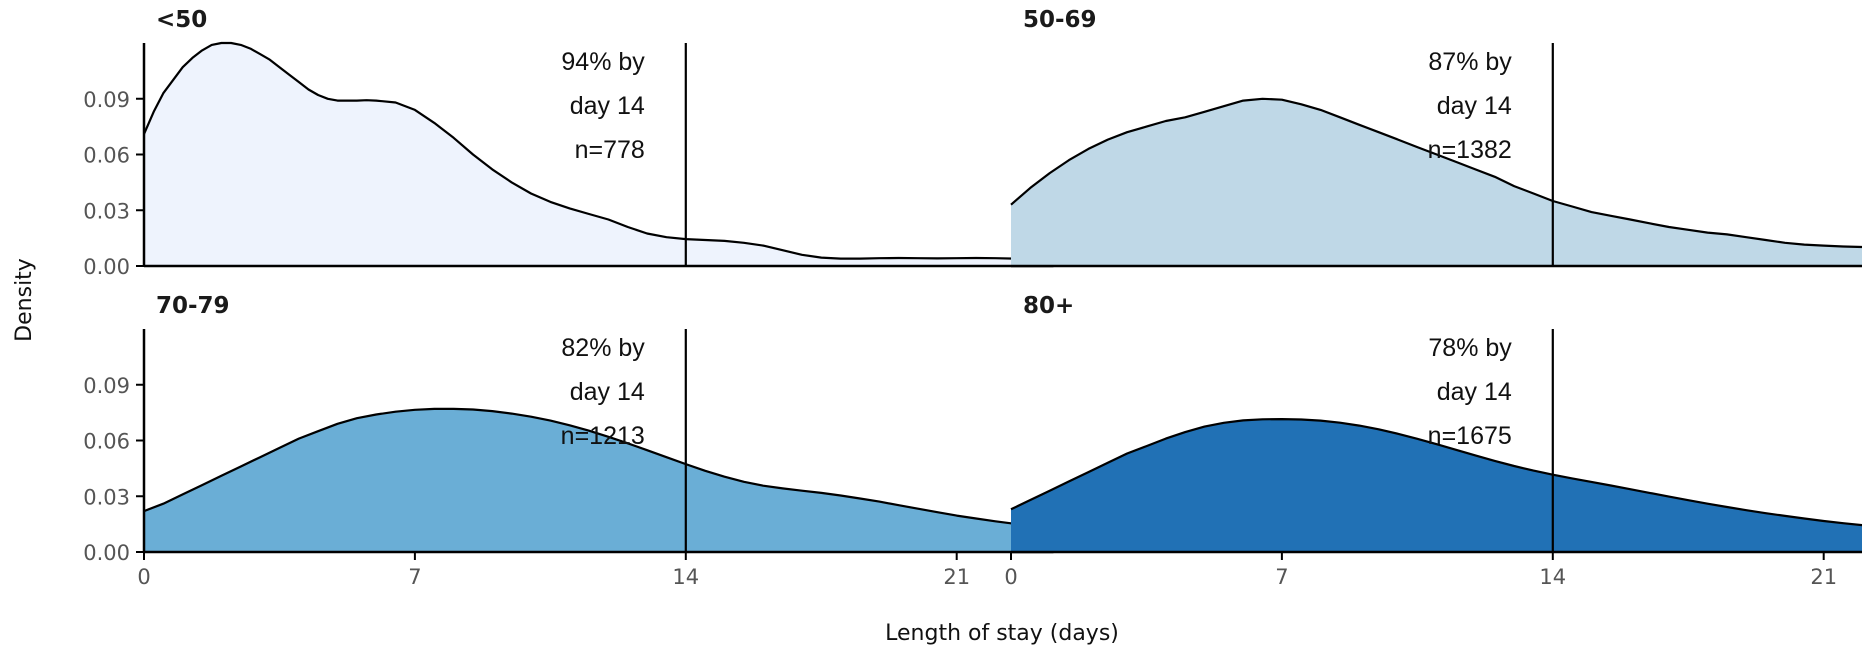 Image resolution: width=1862 pixels, height=646 pixels. Describe the element at coordinates (1470, 62) in the screenshot. I see `panel-annotation: 87% by` at that location.